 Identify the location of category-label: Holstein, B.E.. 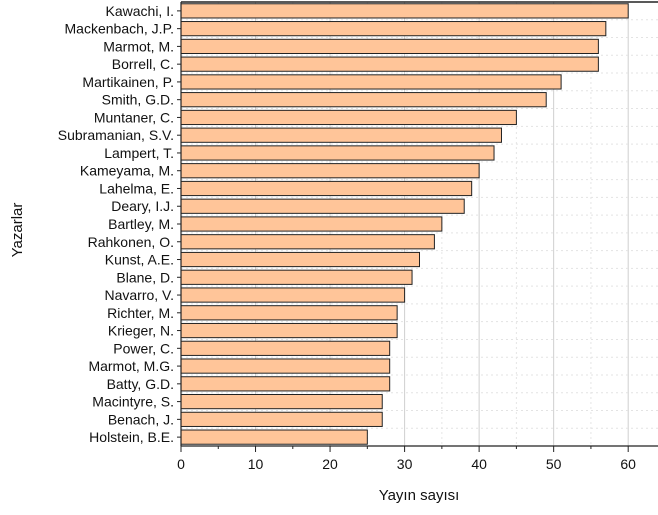
(131, 437).